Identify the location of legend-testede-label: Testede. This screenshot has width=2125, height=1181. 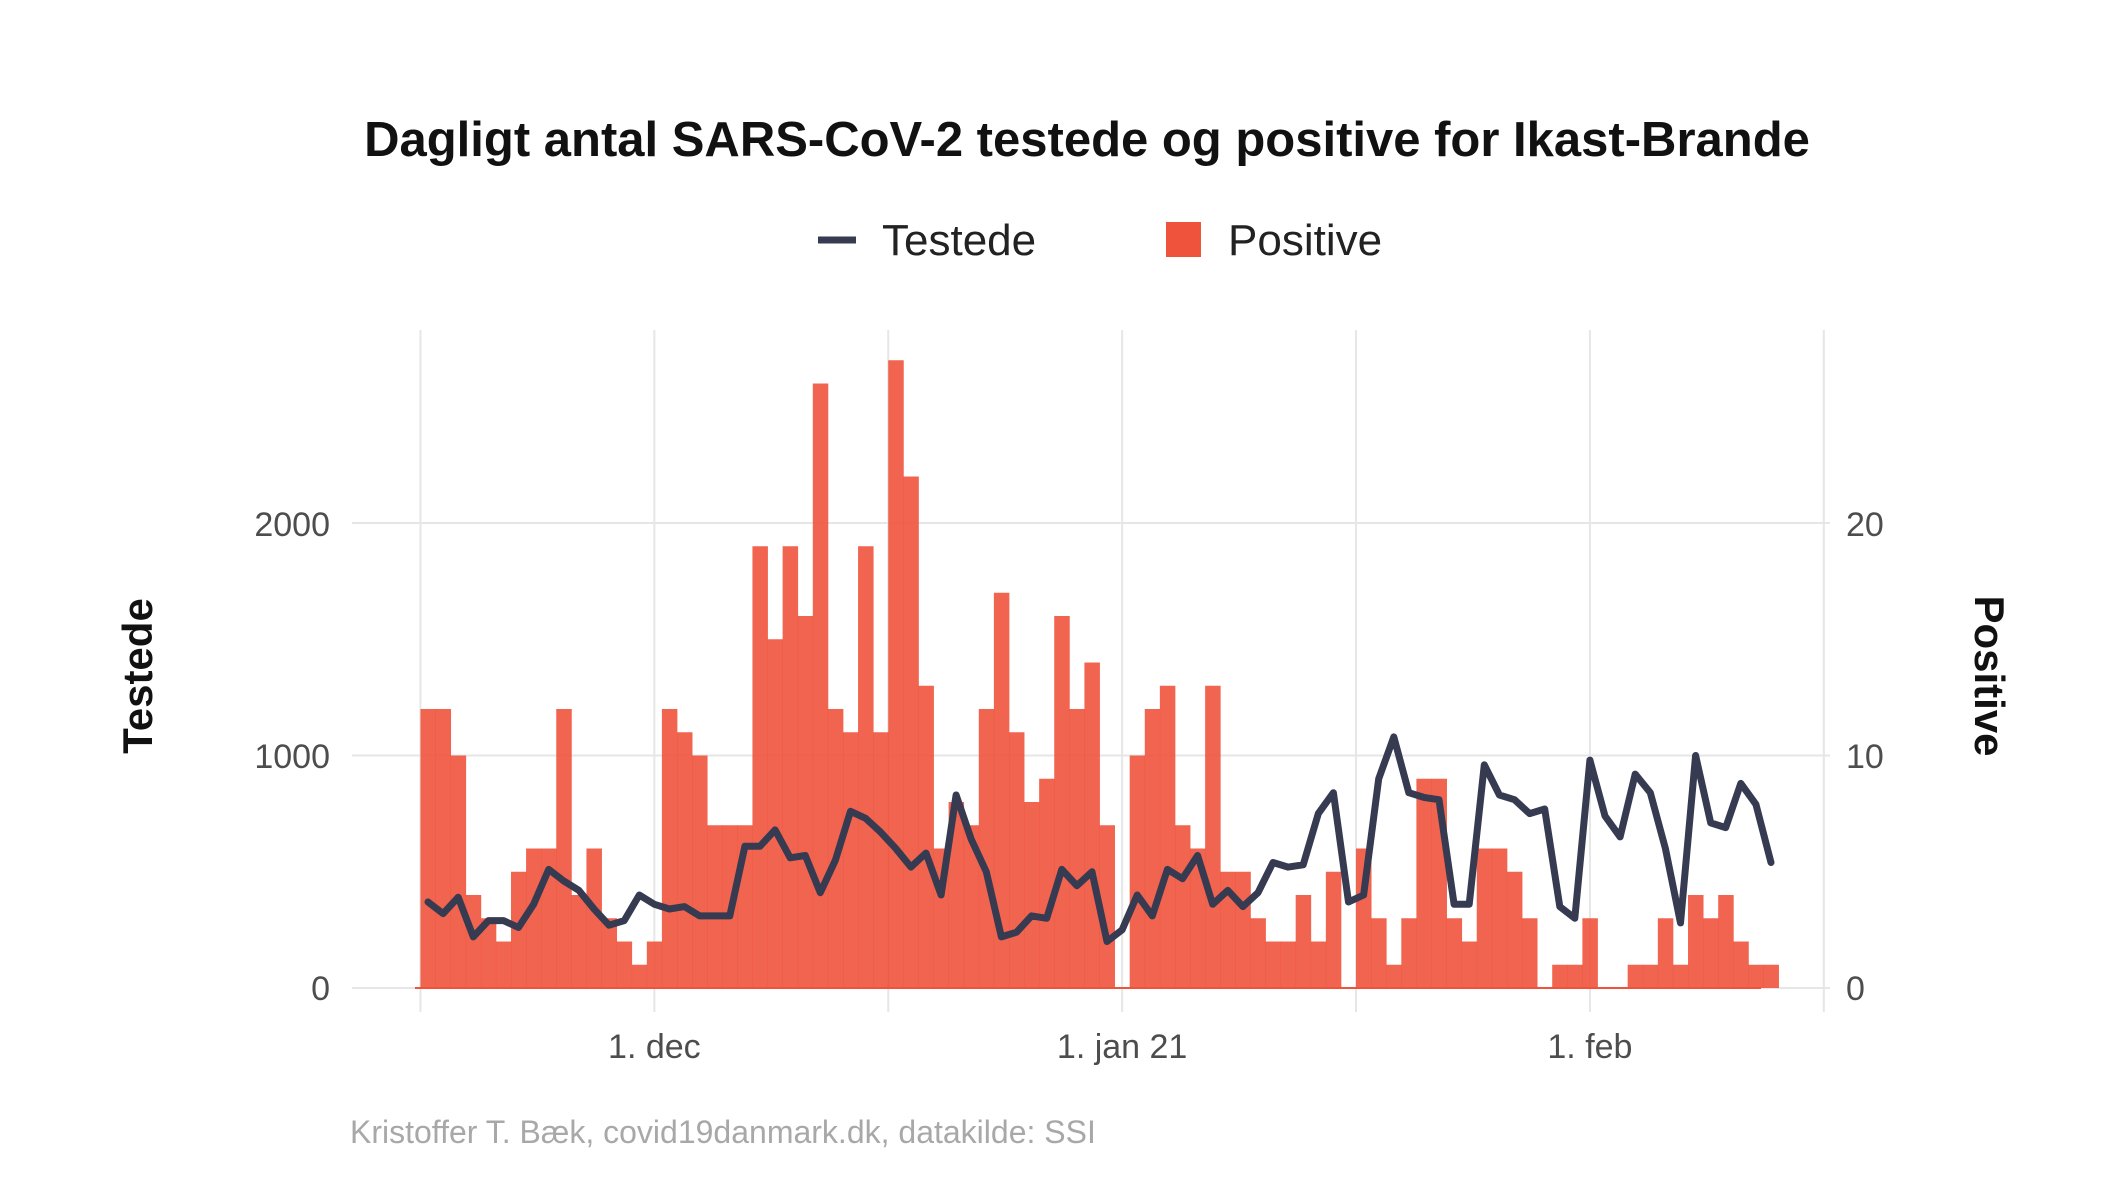
(959, 240).